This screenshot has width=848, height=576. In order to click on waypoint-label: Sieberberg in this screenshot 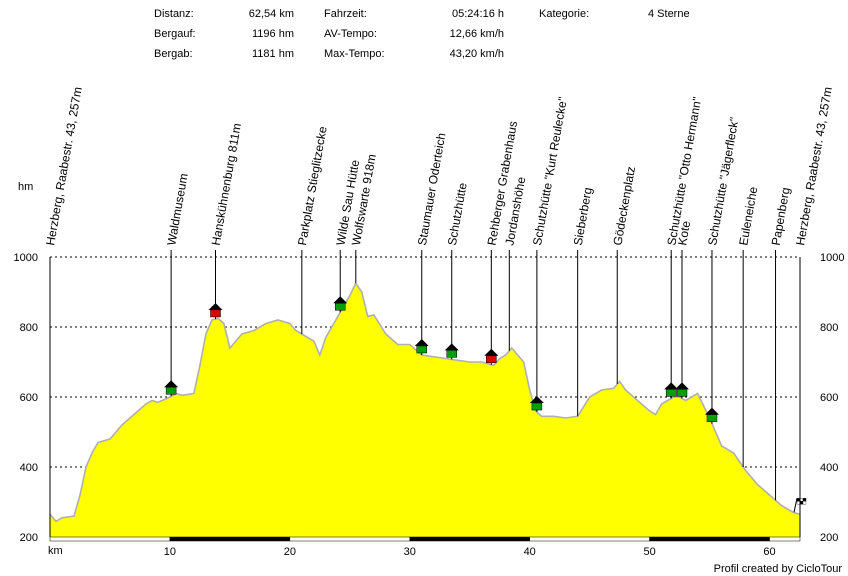, I will do `click(583, 216)`.